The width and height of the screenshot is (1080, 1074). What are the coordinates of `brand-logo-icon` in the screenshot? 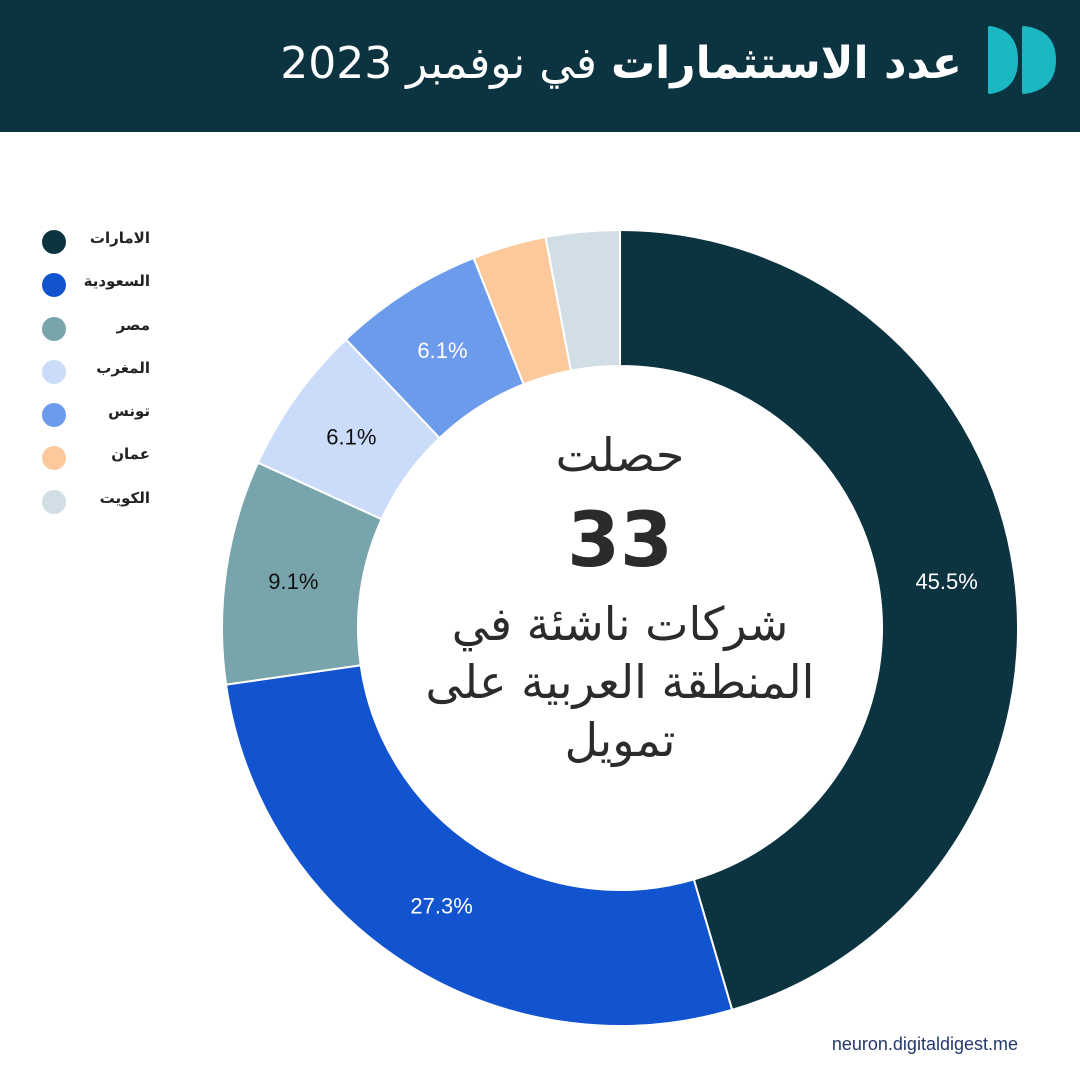 It's located at (1022, 60).